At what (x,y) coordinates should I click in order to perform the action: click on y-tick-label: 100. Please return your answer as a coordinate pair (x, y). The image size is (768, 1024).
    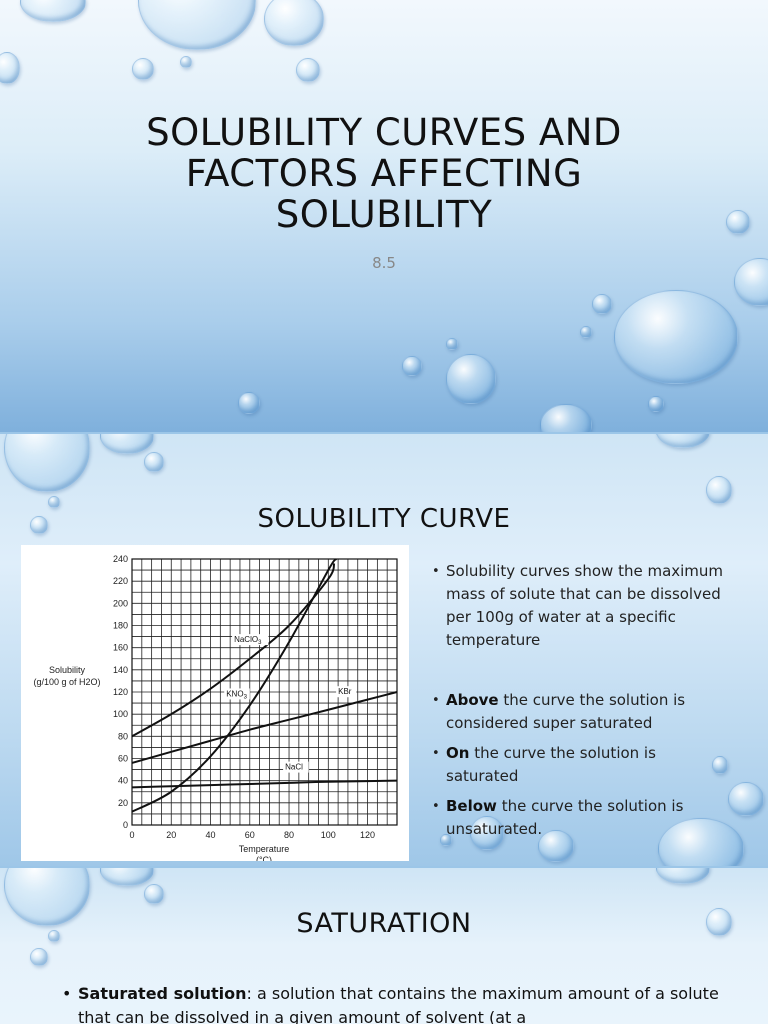
    Looking at the image, I should click on (120, 714).